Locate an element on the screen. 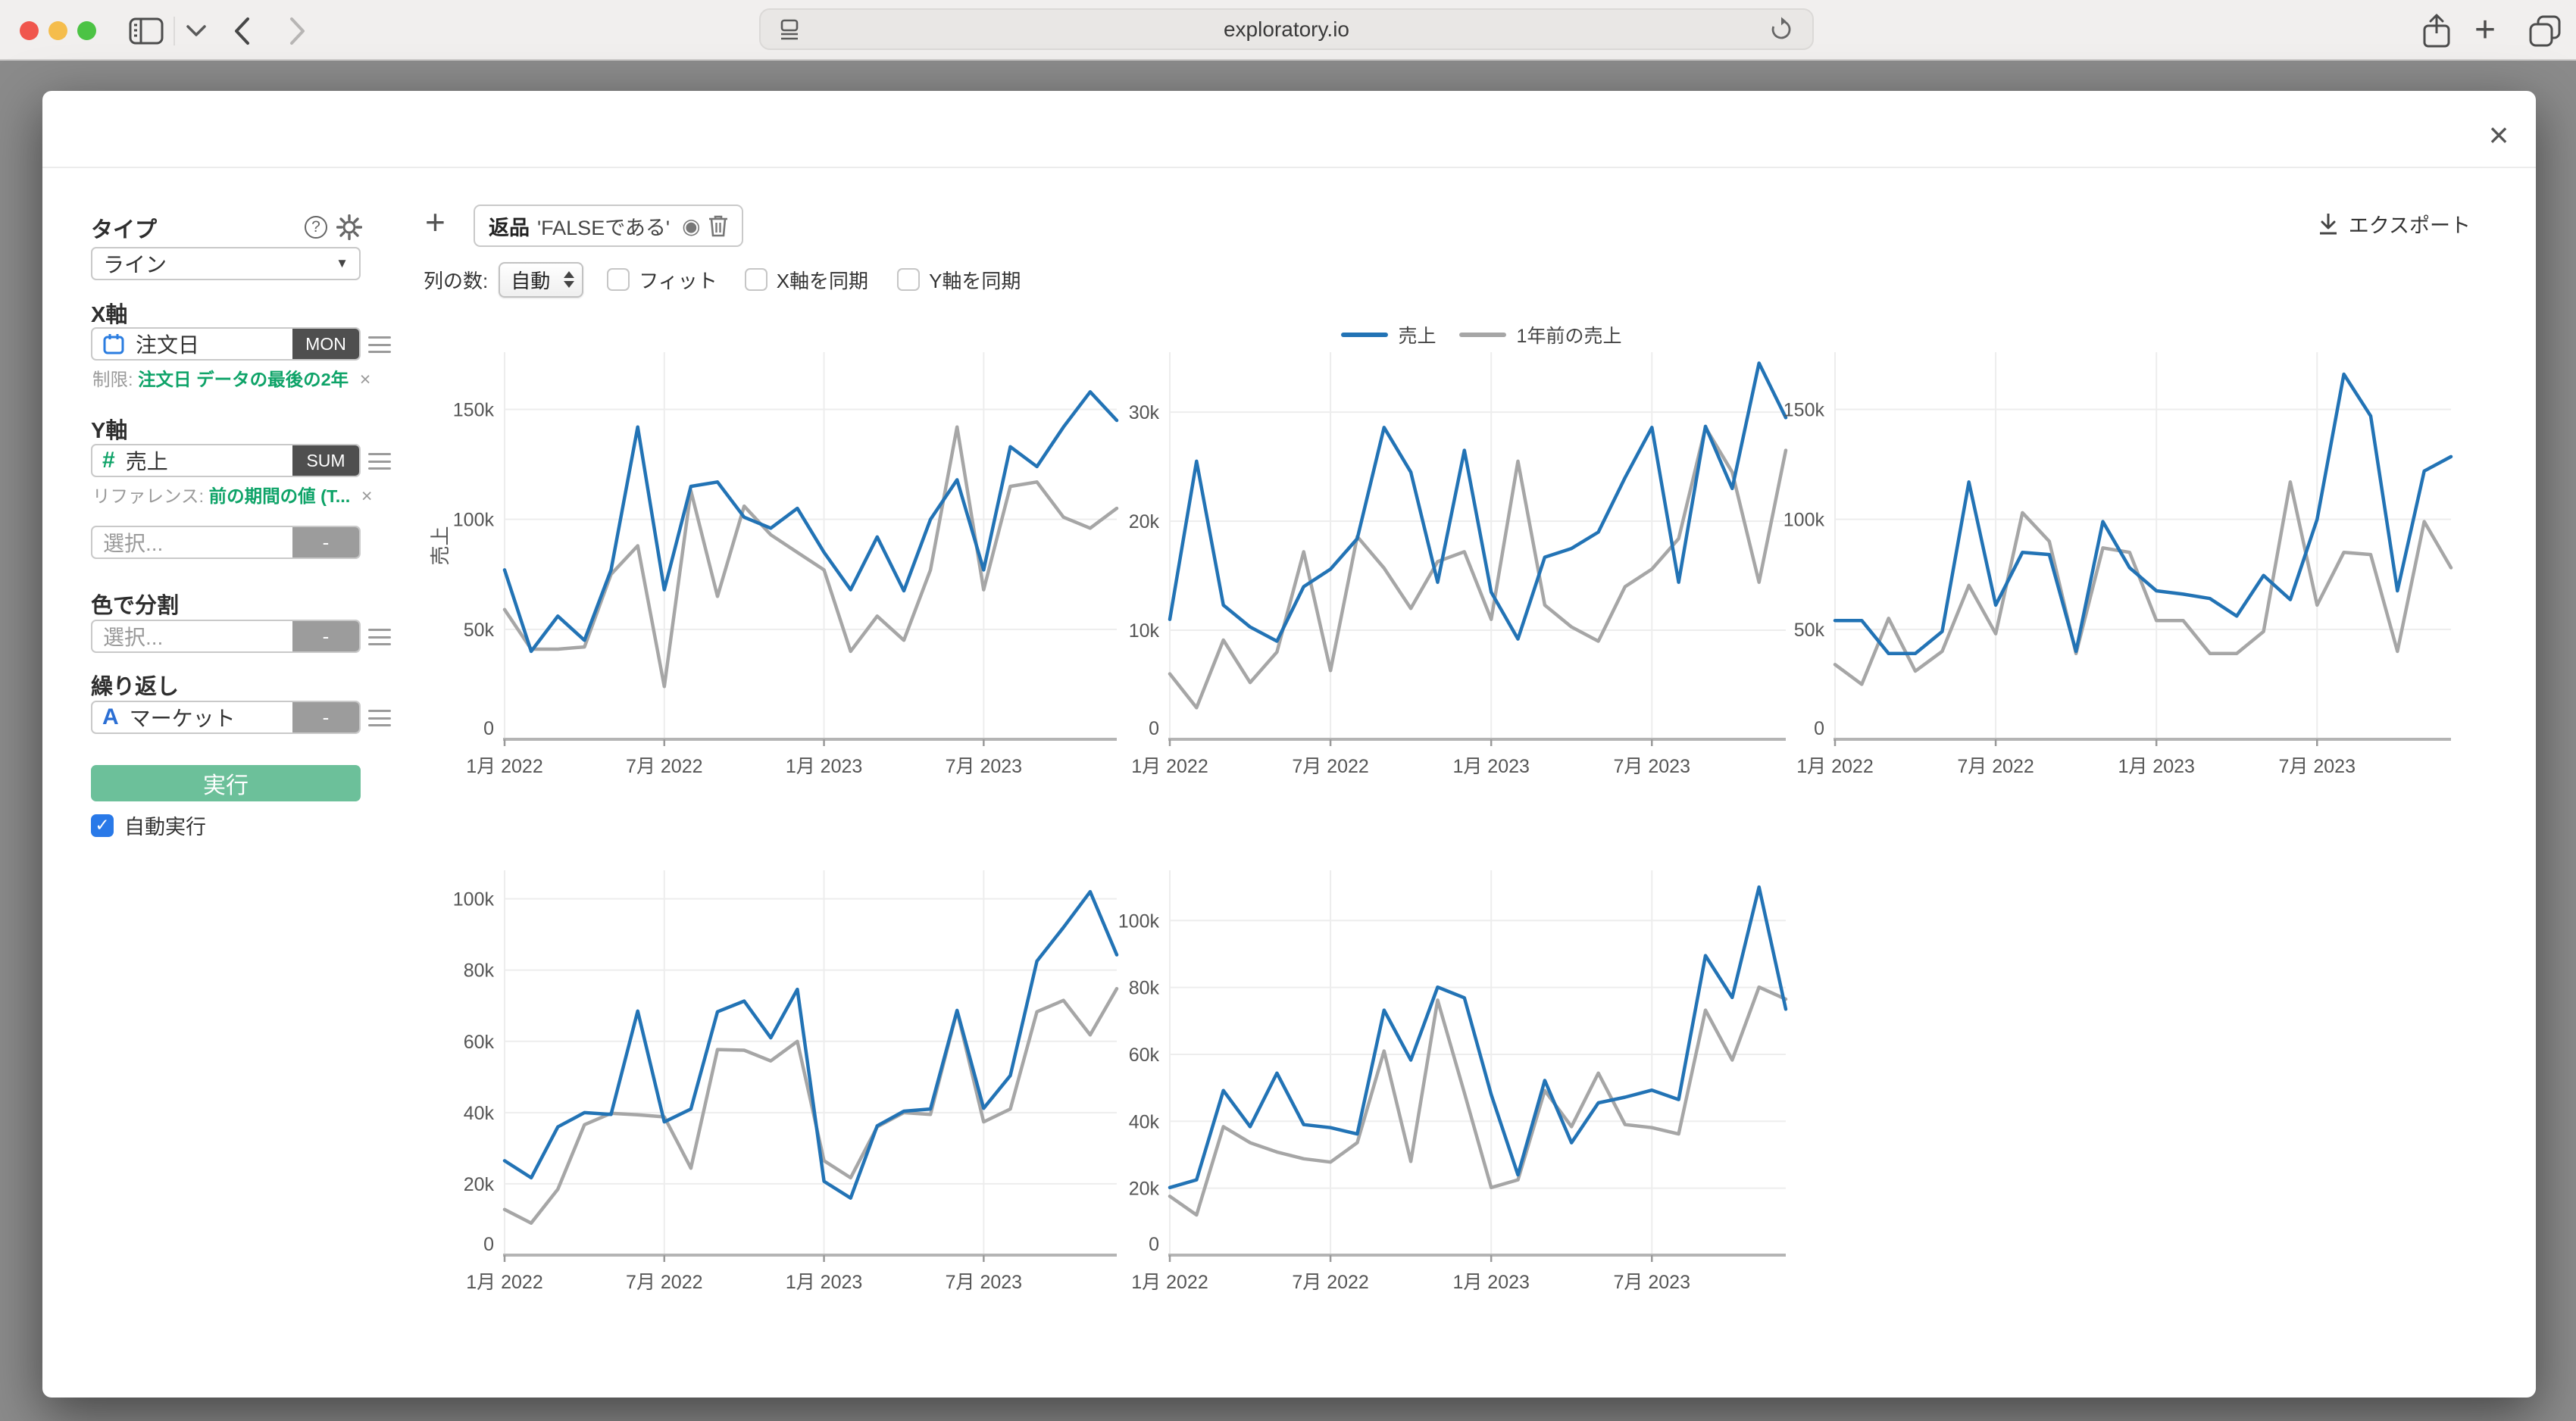 The height and width of the screenshot is (1421, 2576). page-format-icon is located at coordinates (789, 29).